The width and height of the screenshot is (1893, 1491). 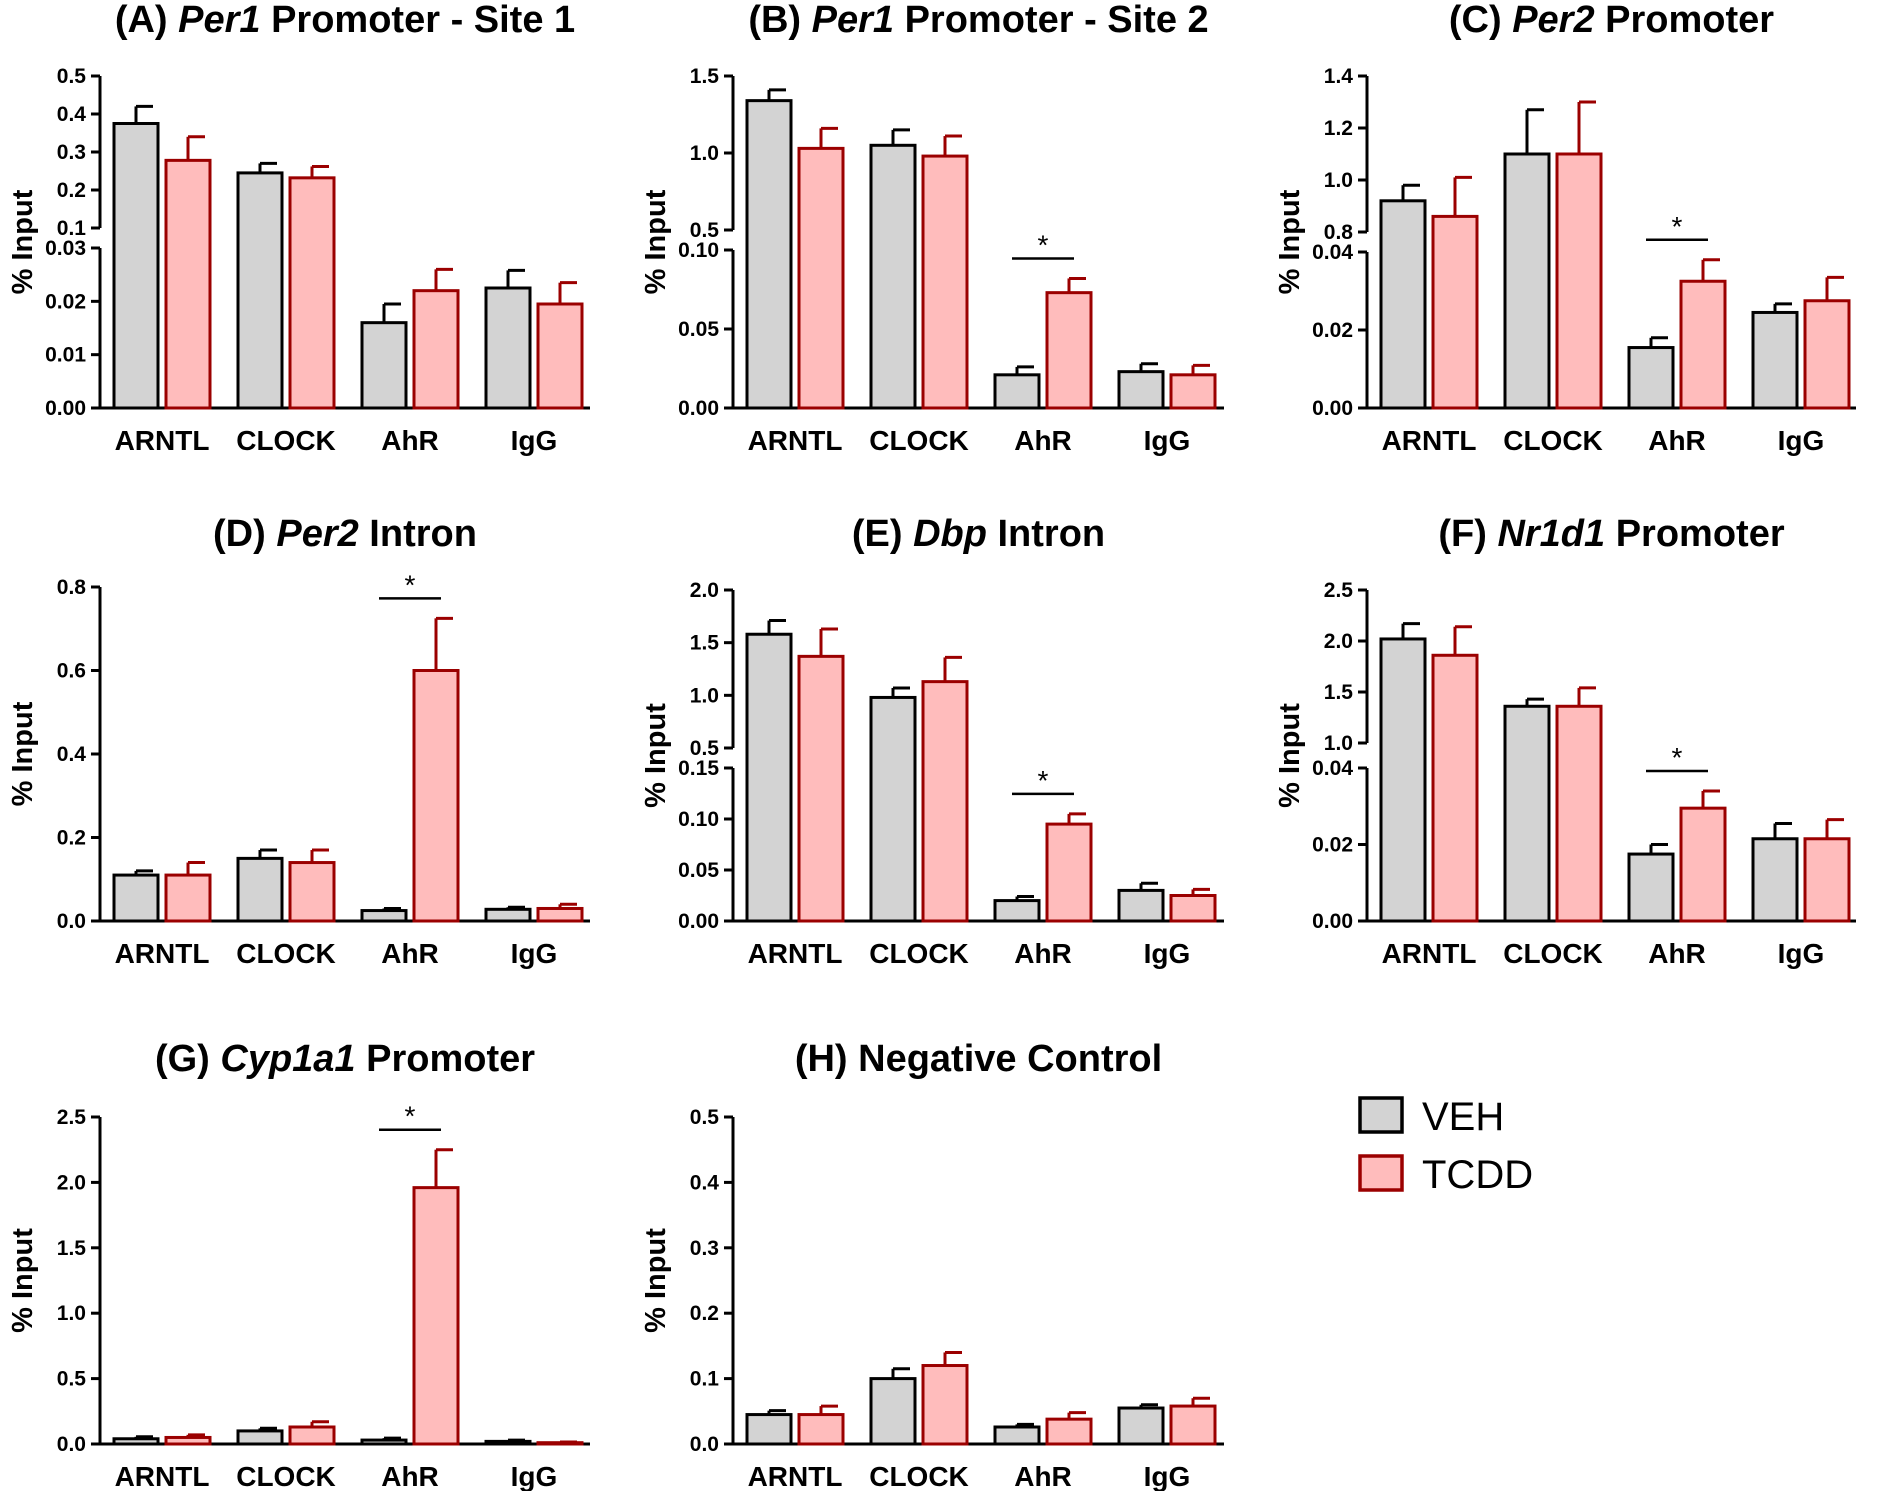 I want to click on legend-label-tcdd: TCDD, so click(x=1477, y=1175).